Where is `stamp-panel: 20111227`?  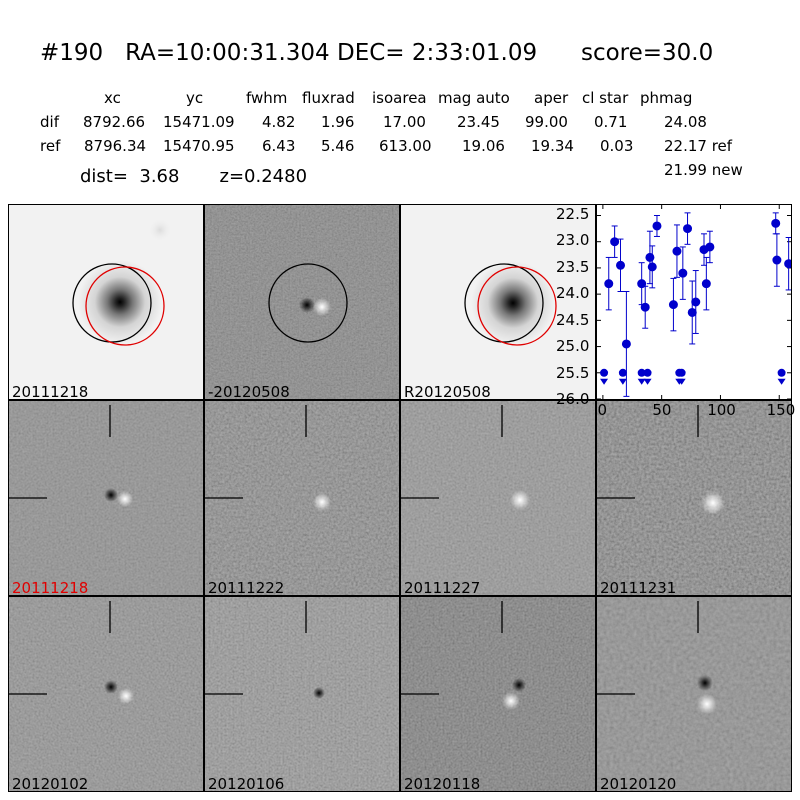 stamp-panel: 20111227 is located at coordinates (498, 498).